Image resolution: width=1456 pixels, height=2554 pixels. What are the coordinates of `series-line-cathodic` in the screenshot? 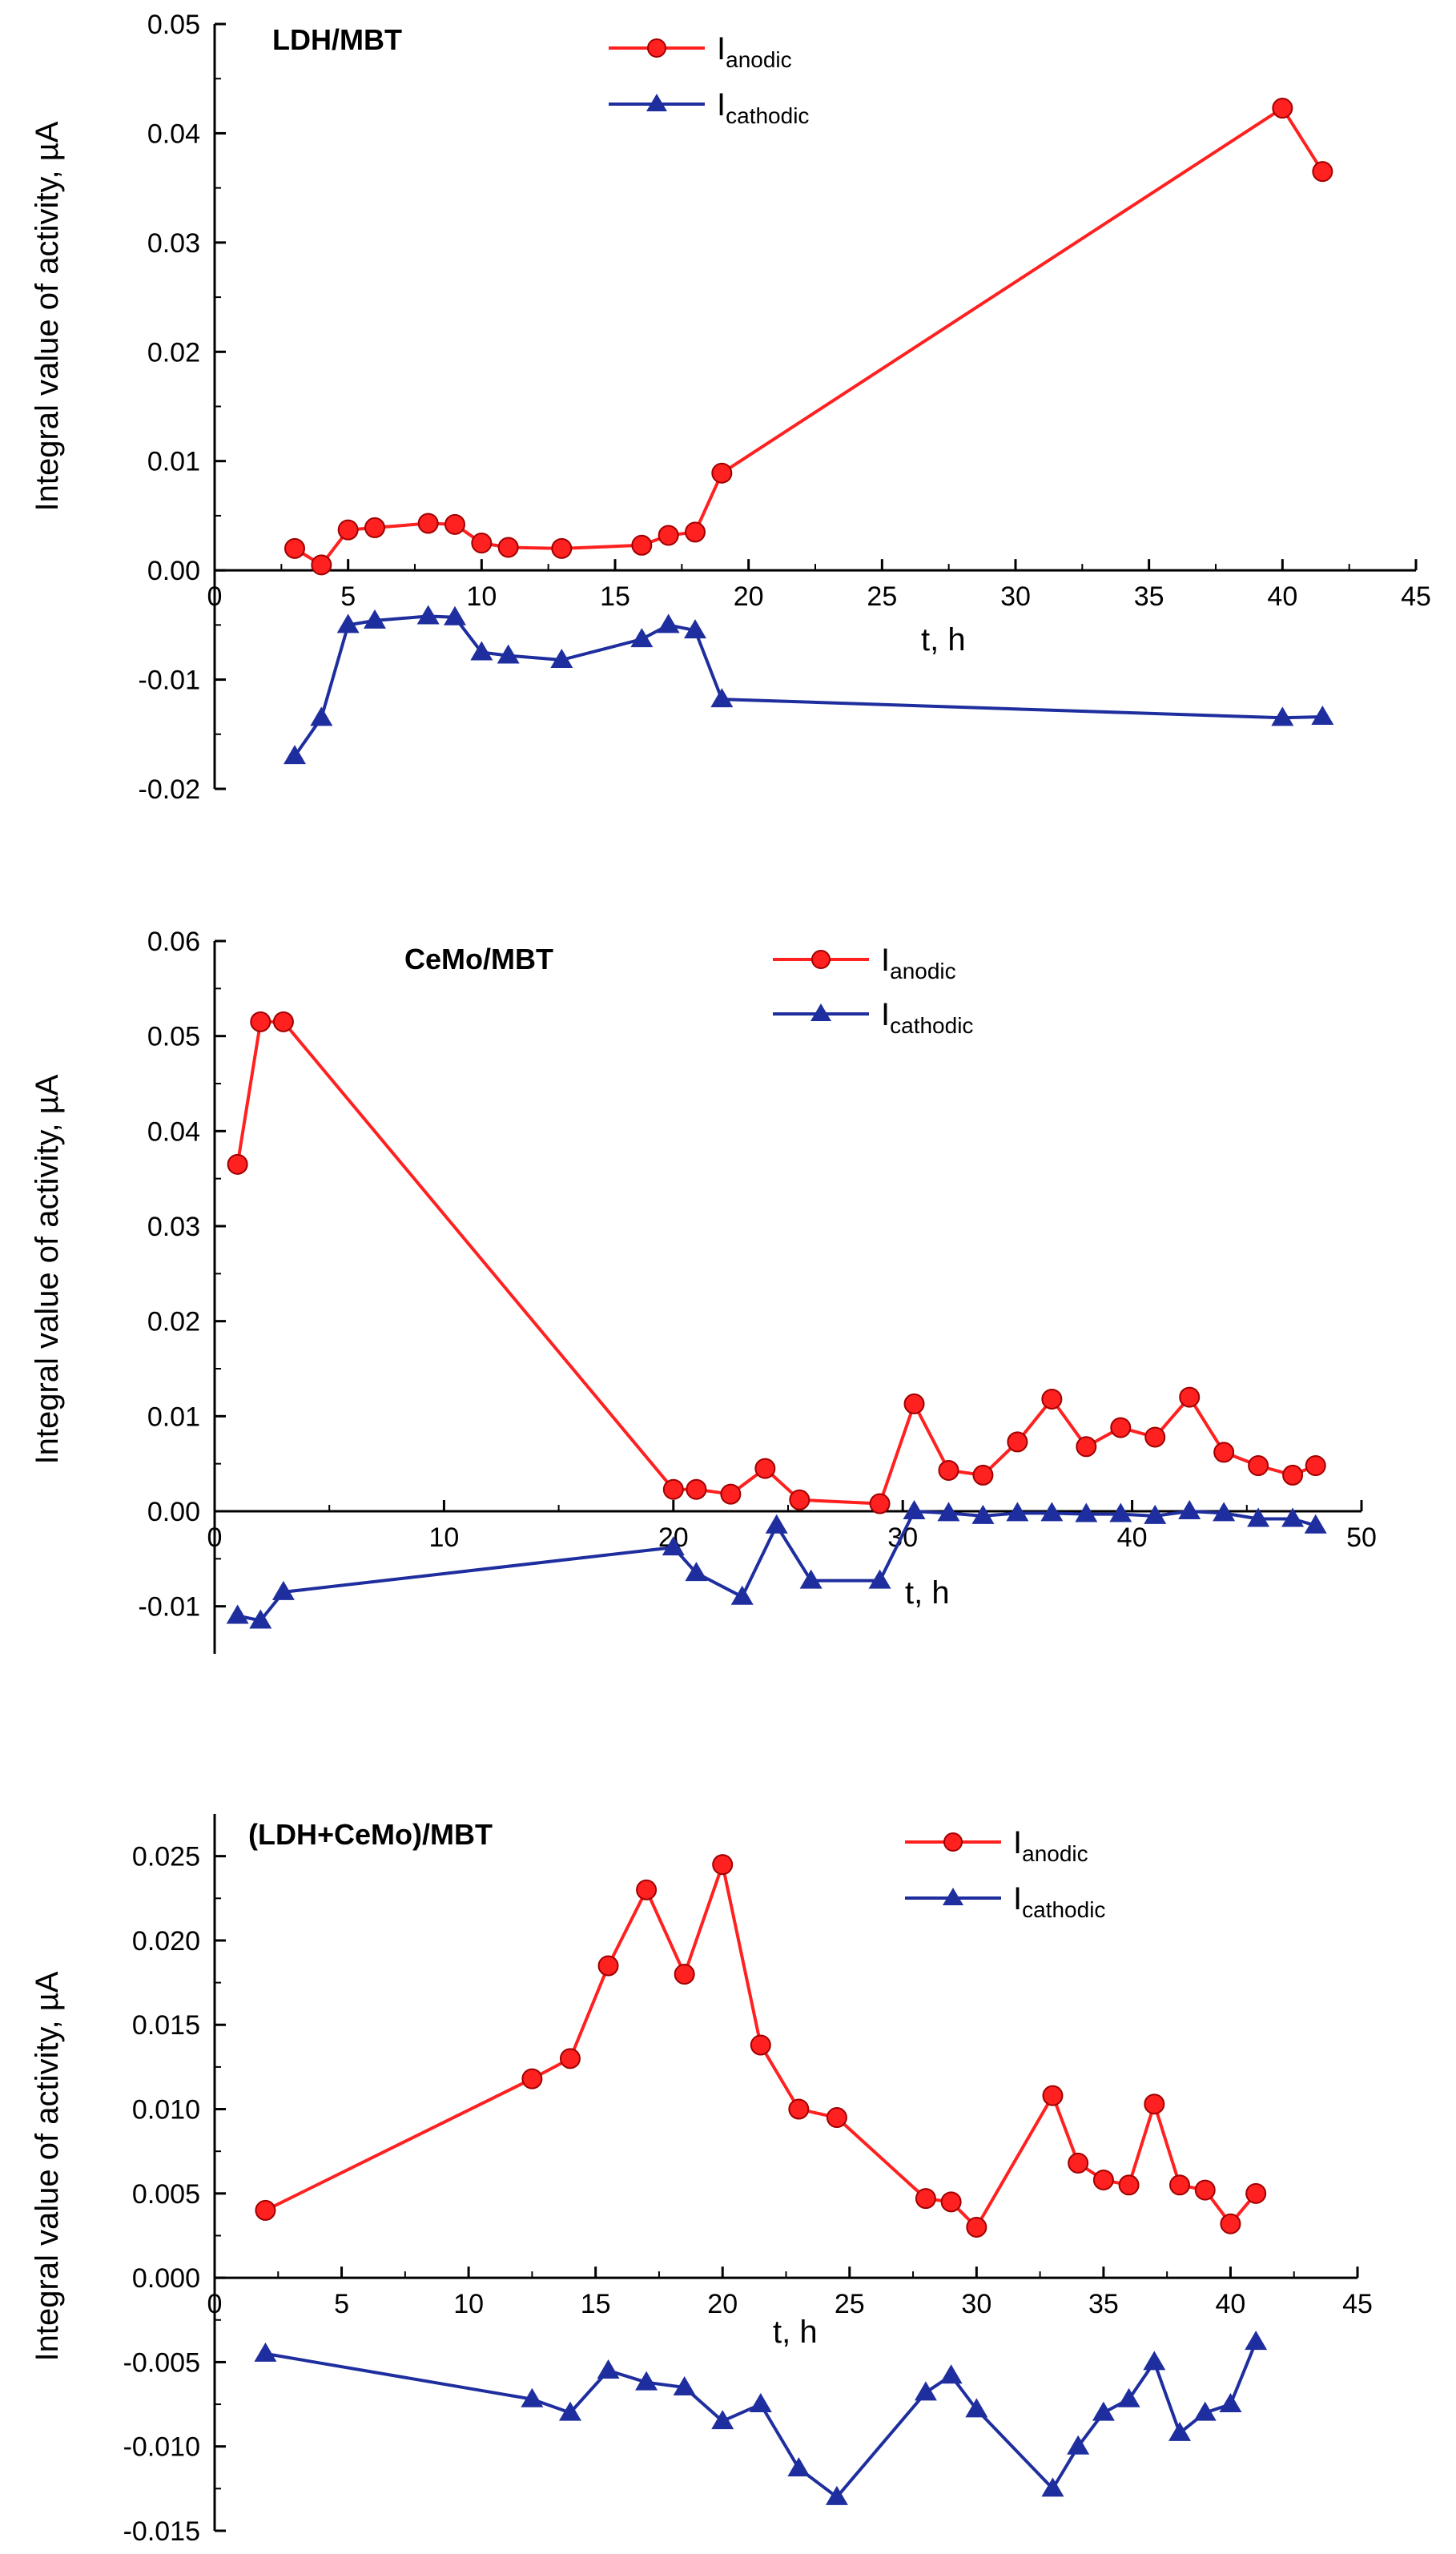 It's located at (761, 2420).